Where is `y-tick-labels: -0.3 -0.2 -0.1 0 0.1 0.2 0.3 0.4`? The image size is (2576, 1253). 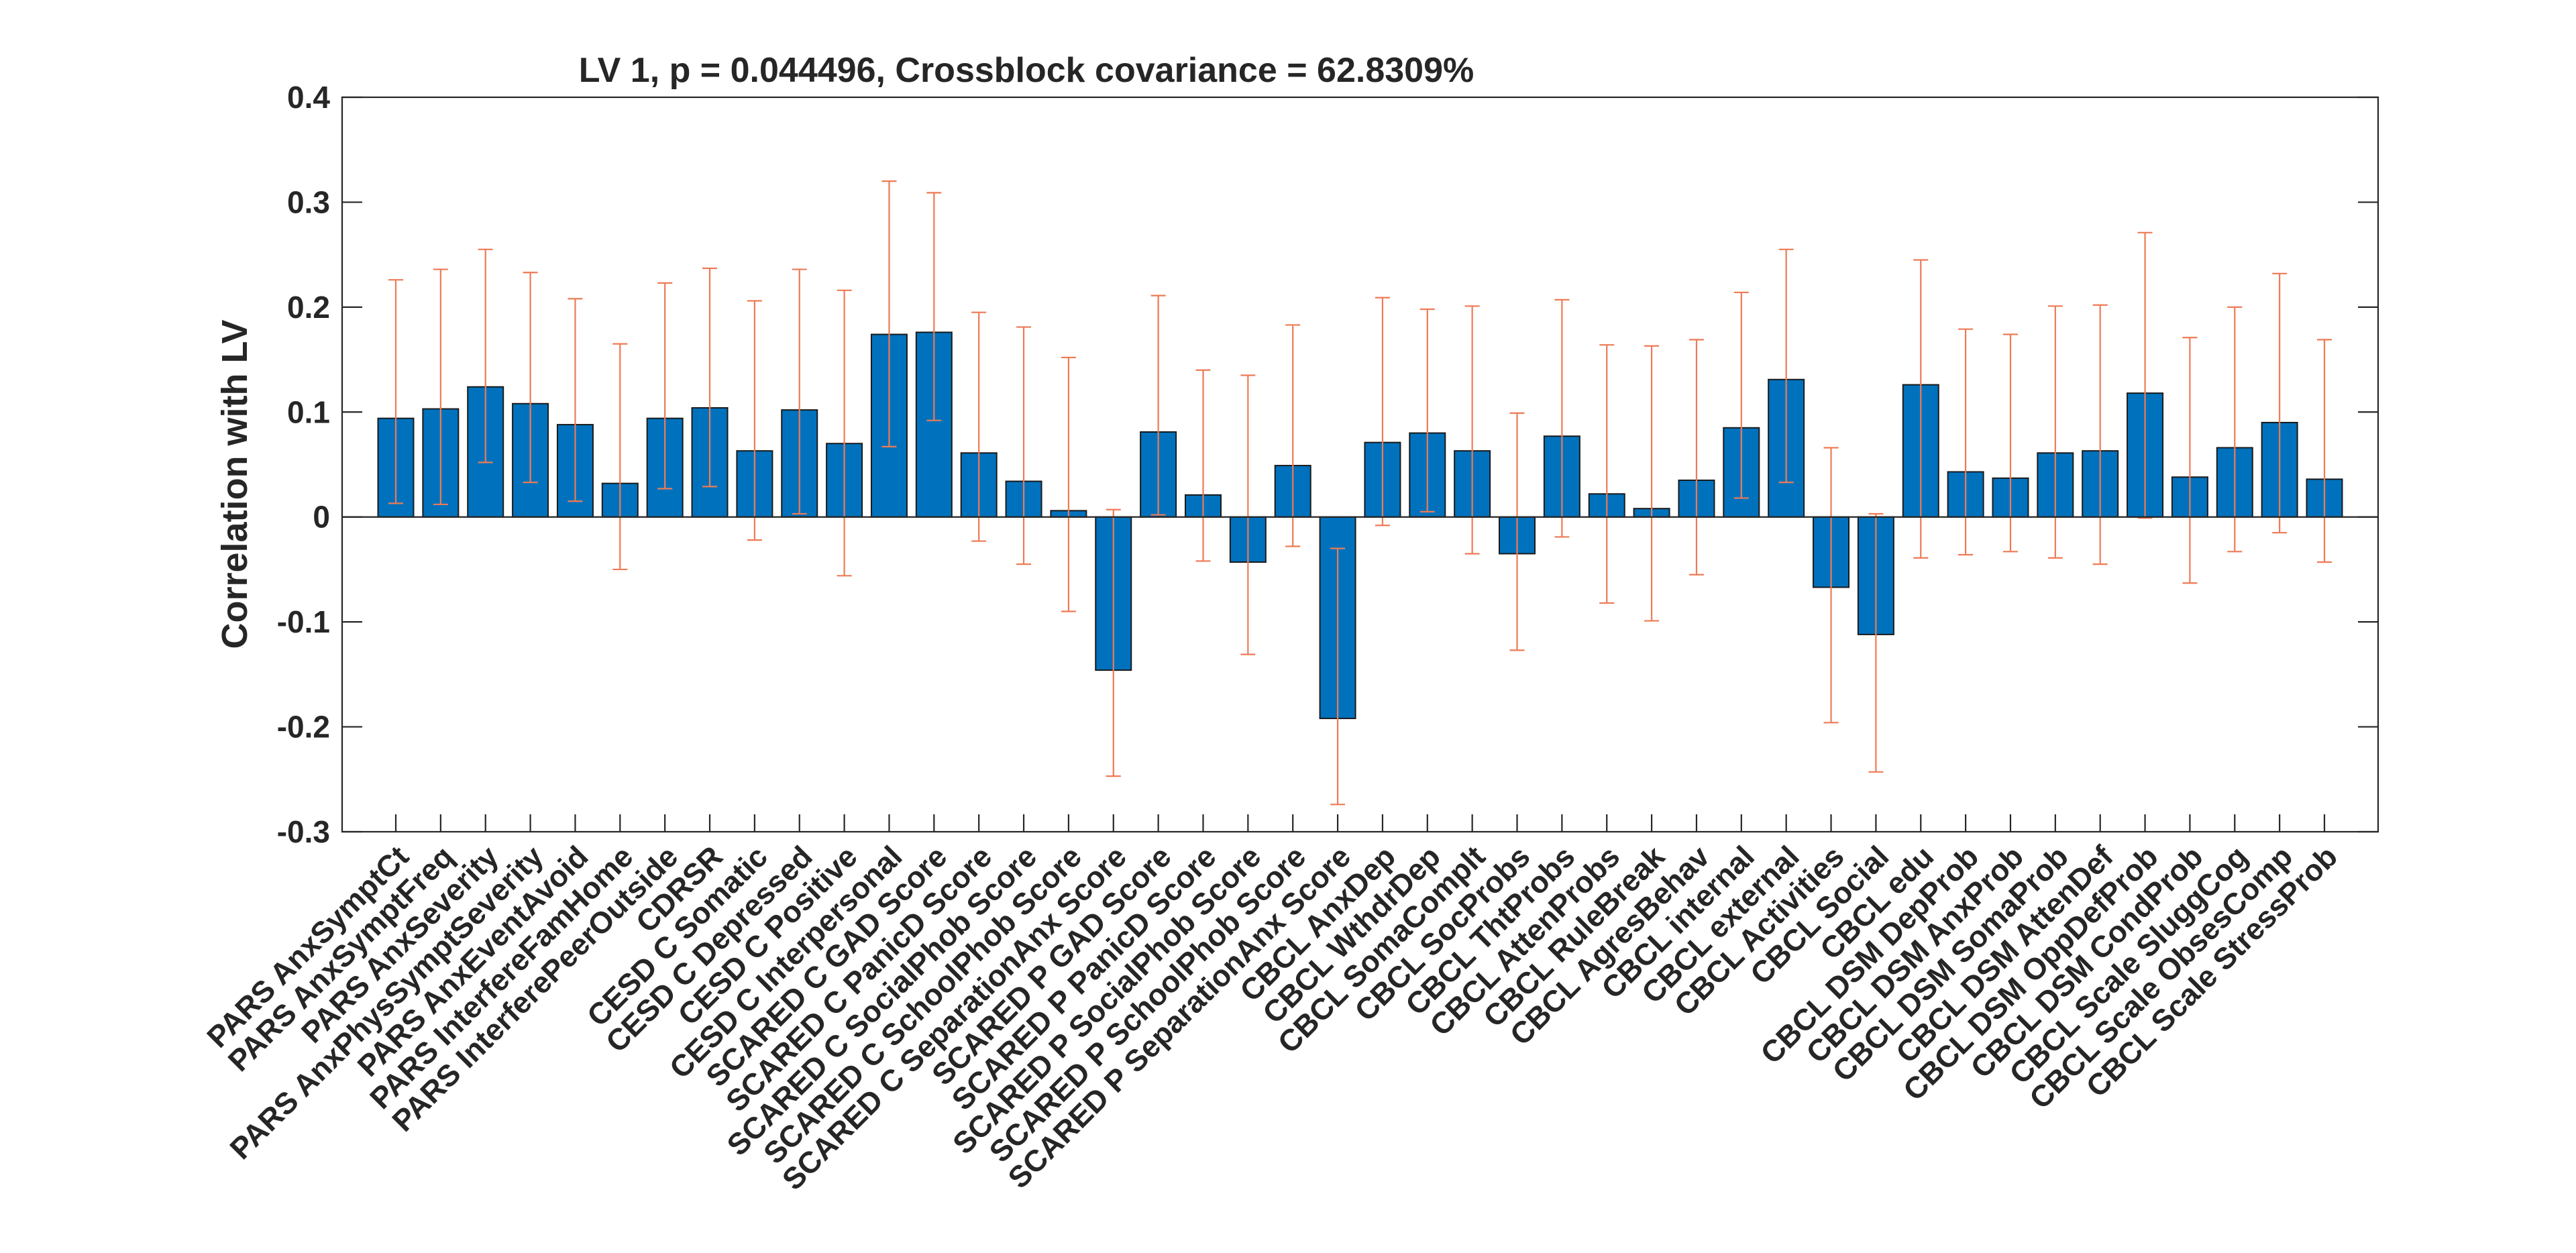
y-tick-labels: -0.3 -0.2 -0.1 0 0.1 0.2 0.3 0.4 is located at coordinates (304, 464).